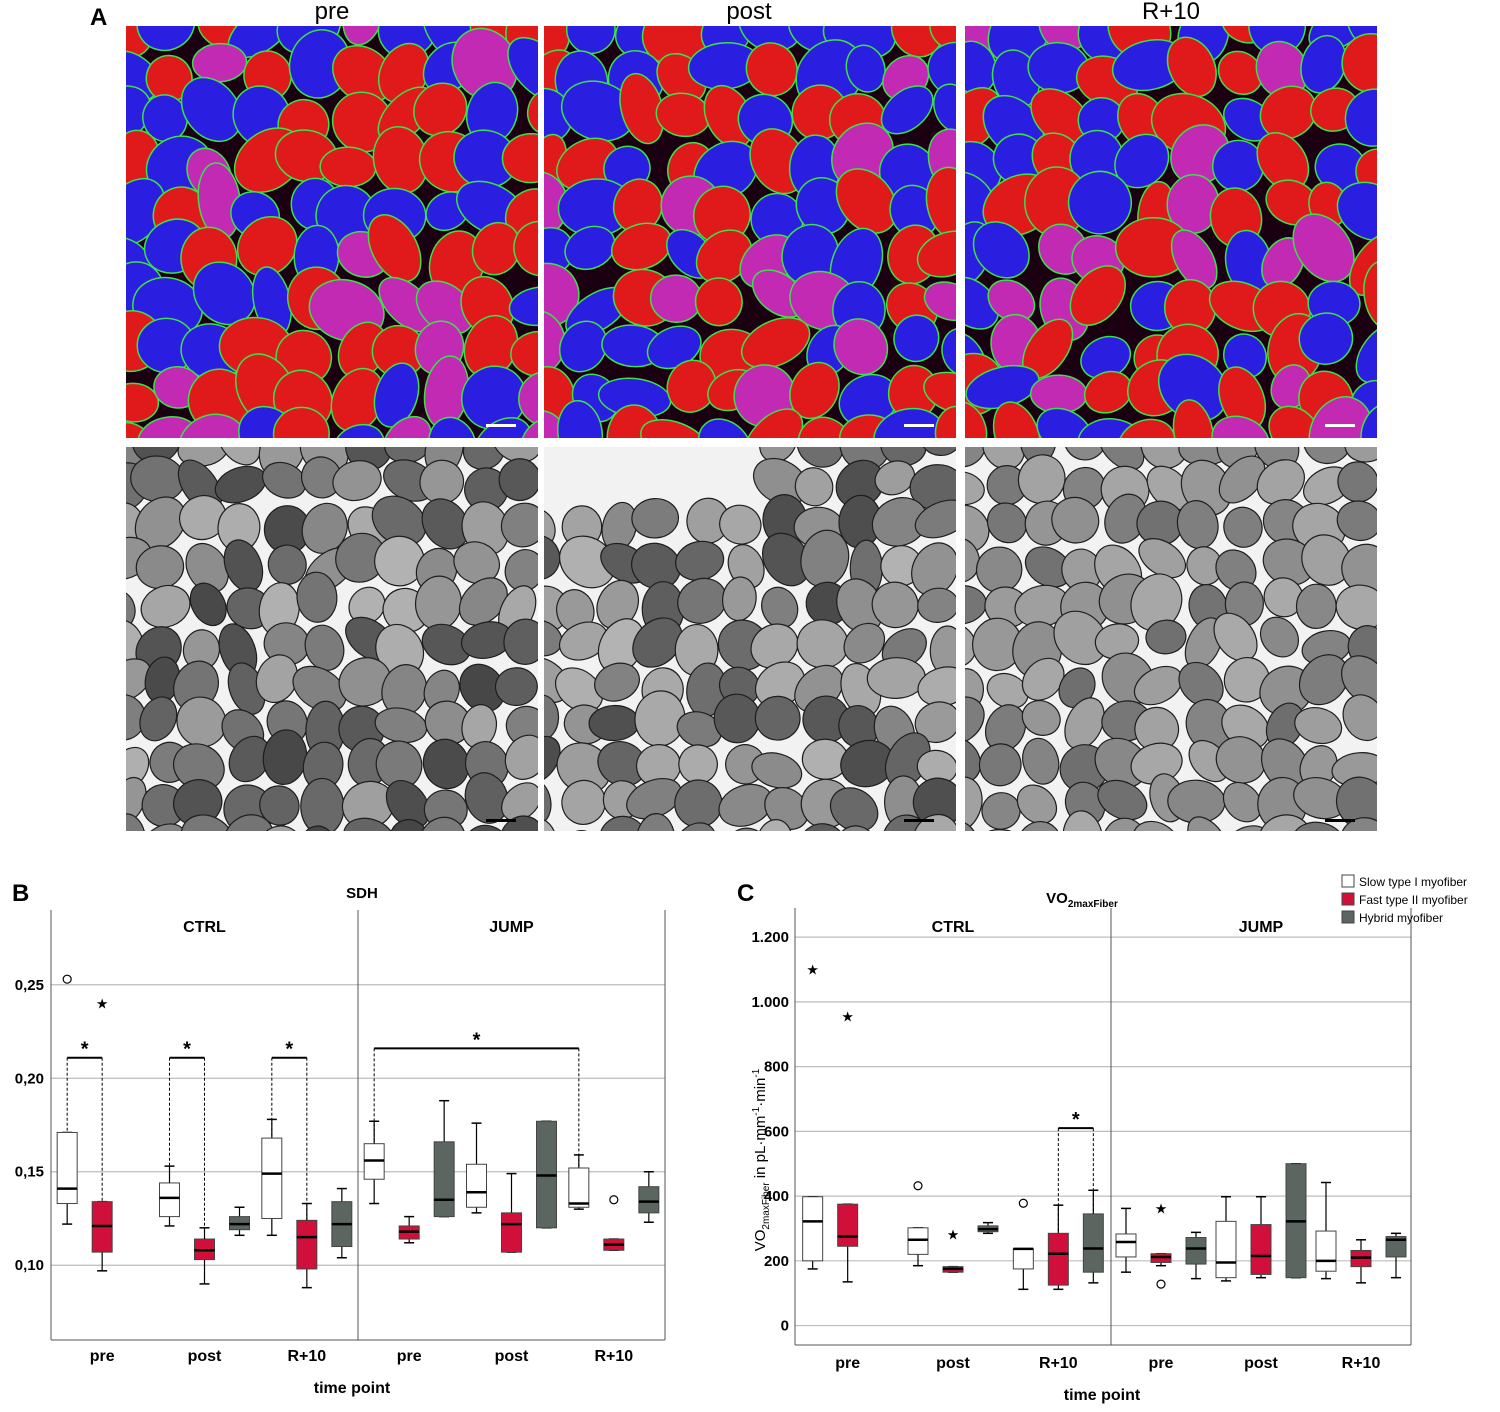  Describe the element at coordinates (332, 232) in the screenshot. I see `fluor-image-pre` at that location.